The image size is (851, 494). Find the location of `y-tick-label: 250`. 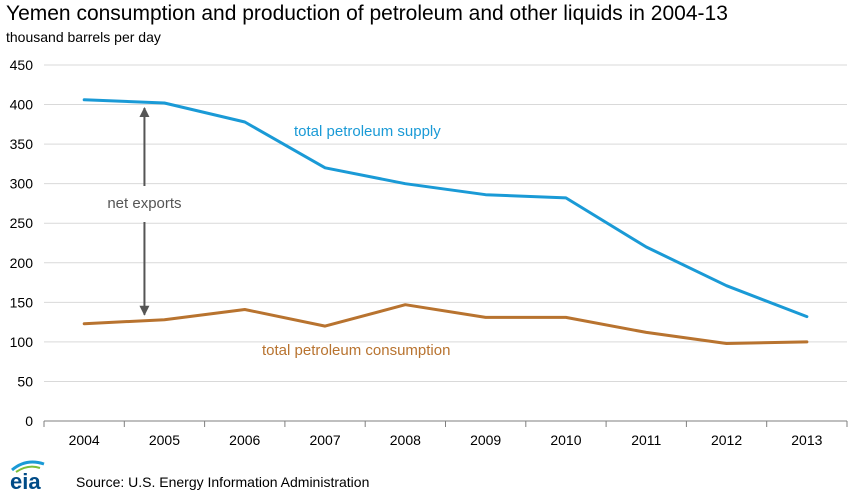

y-tick-label: 250 is located at coordinates (22, 223).